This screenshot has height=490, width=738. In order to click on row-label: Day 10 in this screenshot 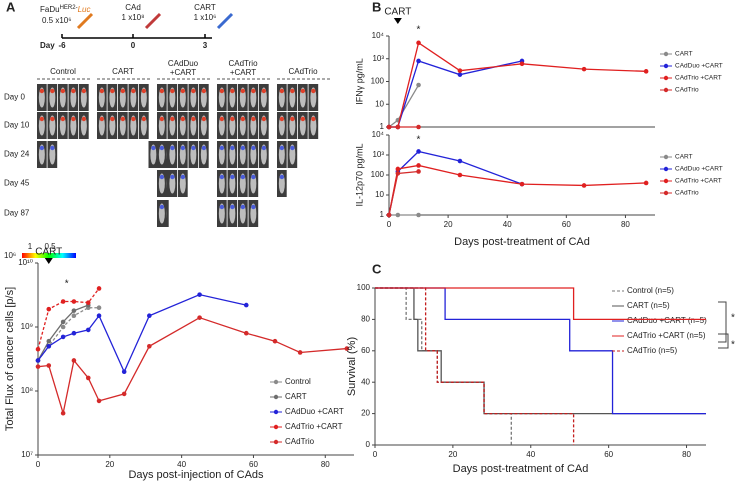, I will do `click(17, 125)`.